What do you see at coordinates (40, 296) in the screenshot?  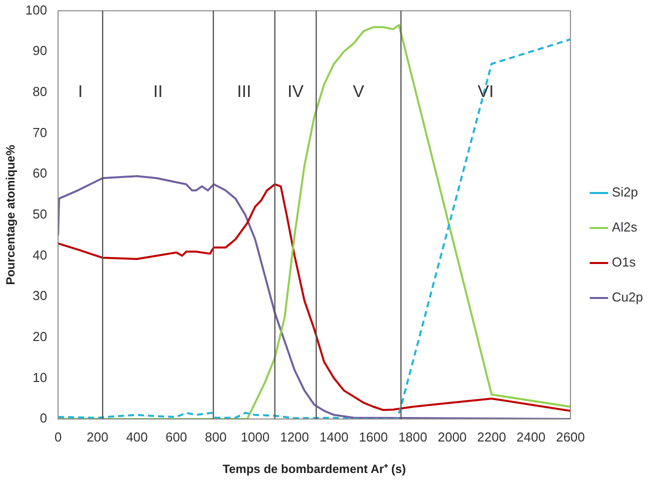 I see `y-tick-label: 30` at bounding box center [40, 296].